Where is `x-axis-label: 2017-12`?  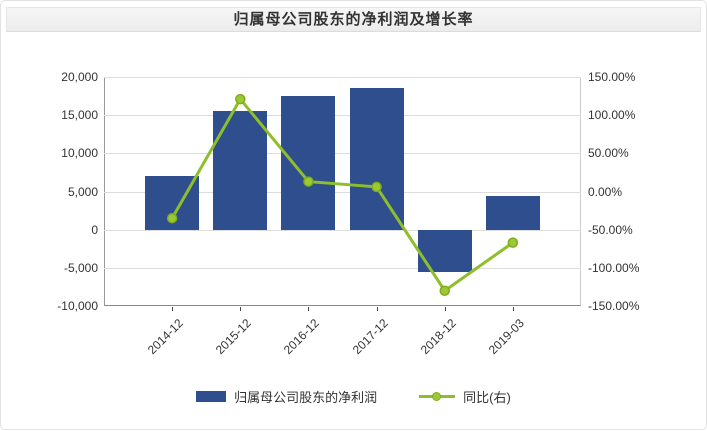 x-axis-label: 2017-12 is located at coordinates (370, 337).